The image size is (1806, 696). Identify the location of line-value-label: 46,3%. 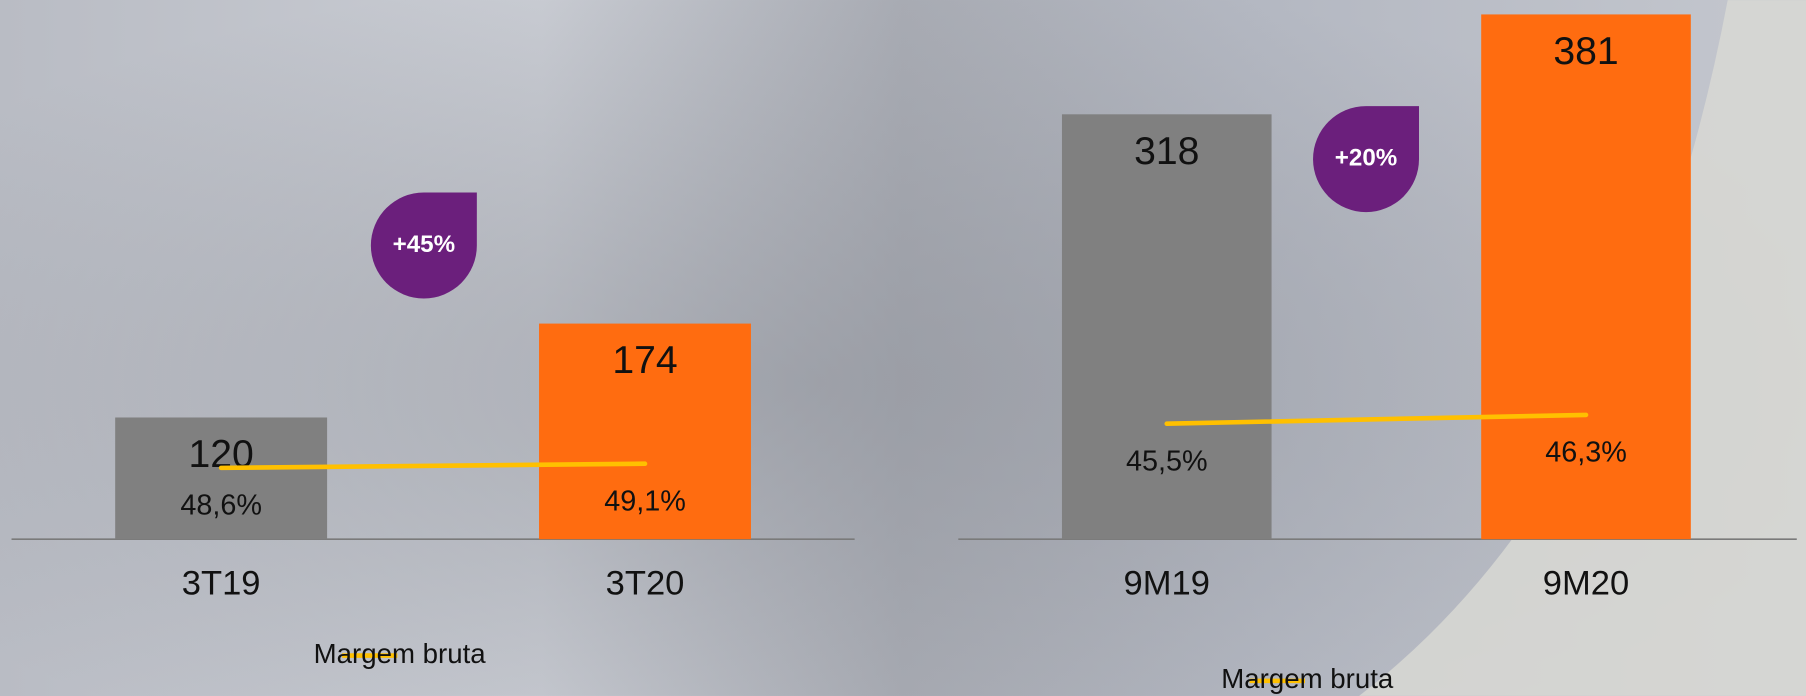
(1586, 453).